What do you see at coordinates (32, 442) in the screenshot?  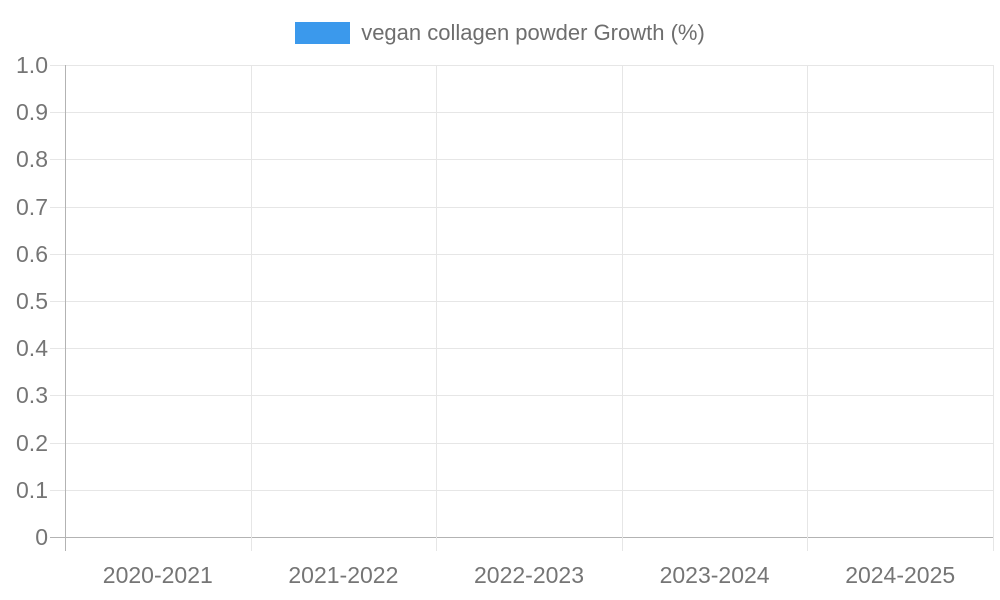 I see `y-tick-label: 0.2` at bounding box center [32, 442].